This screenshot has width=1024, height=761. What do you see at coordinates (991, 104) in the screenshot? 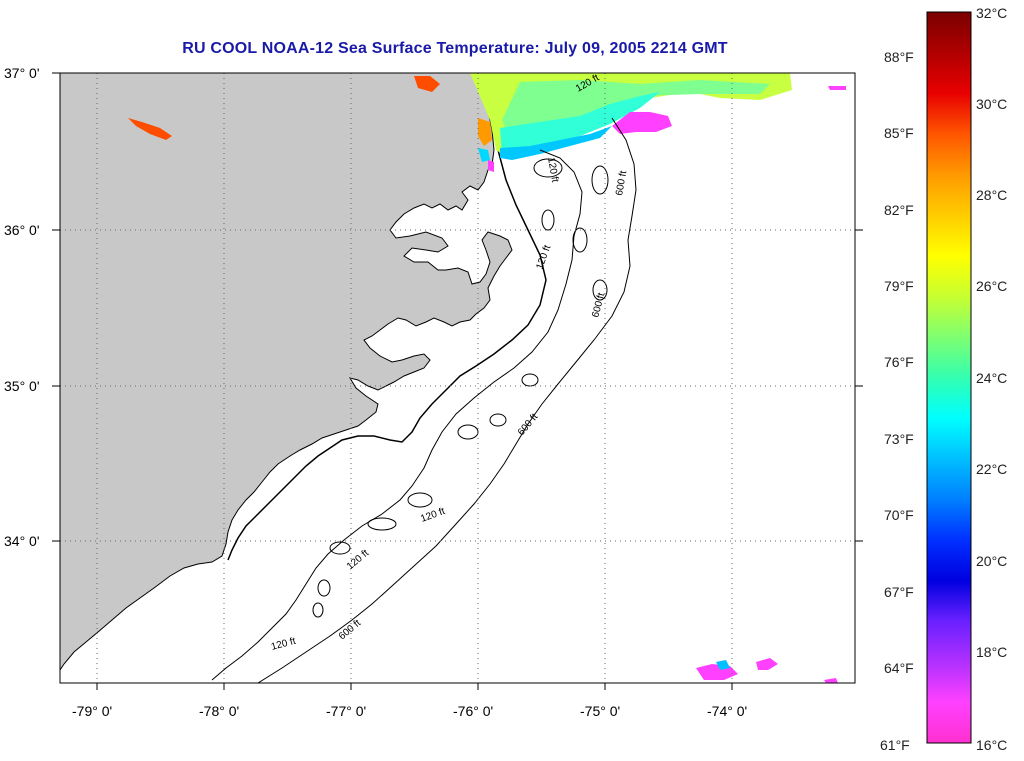
I see `legend-c-label: 30°C` at bounding box center [991, 104].